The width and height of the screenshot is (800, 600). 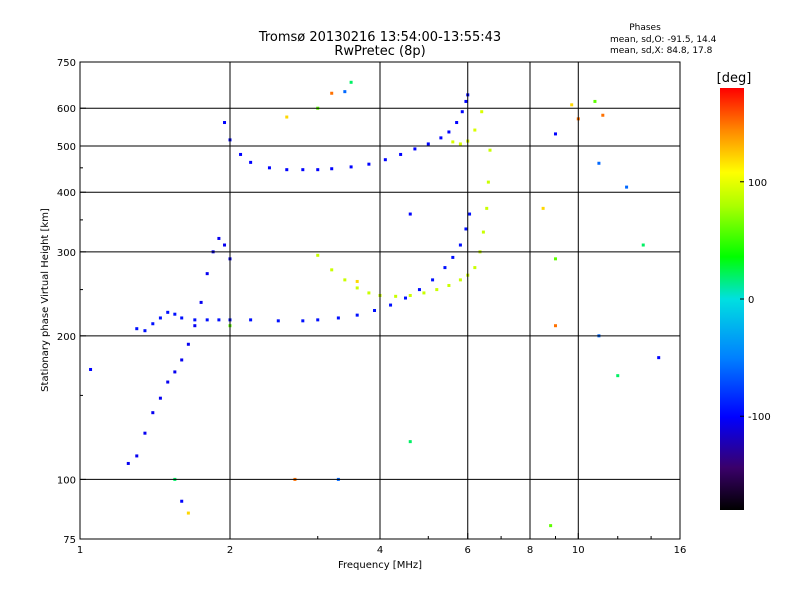 I want to click on y-tick-label: 400, so click(x=66, y=193).